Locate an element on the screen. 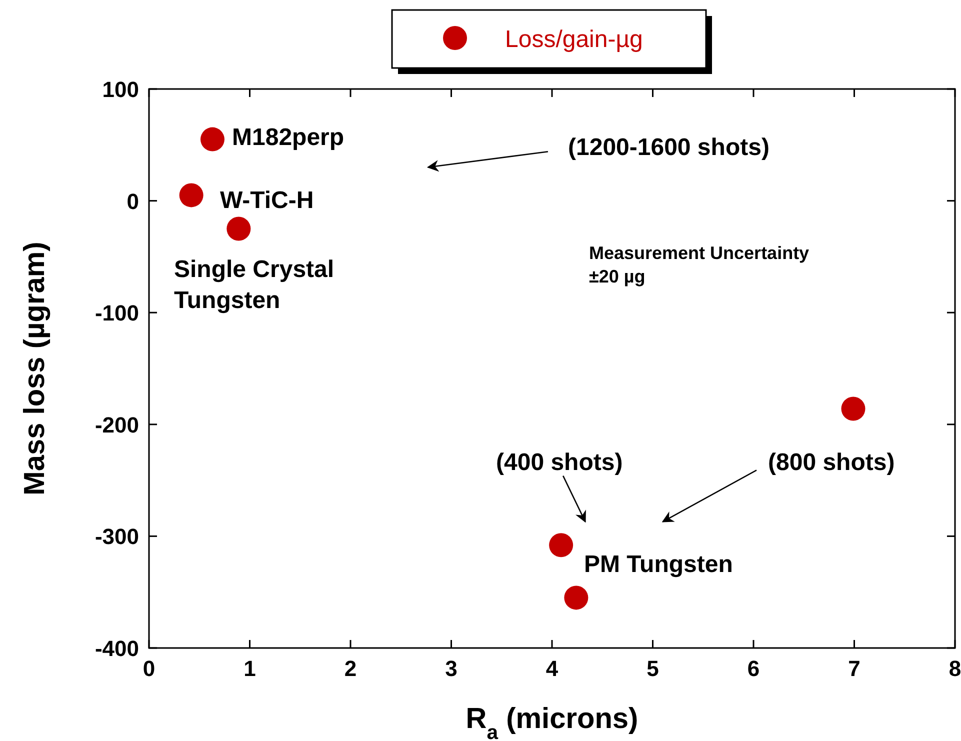  y-tick-label: -300 is located at coordinates (116, 537).